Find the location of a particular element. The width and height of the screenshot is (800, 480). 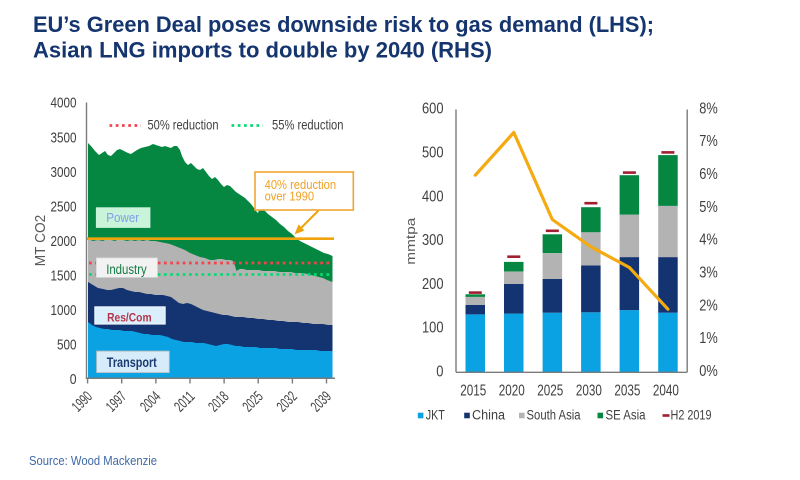

svg-text: China is located at coordinates (488, 414).